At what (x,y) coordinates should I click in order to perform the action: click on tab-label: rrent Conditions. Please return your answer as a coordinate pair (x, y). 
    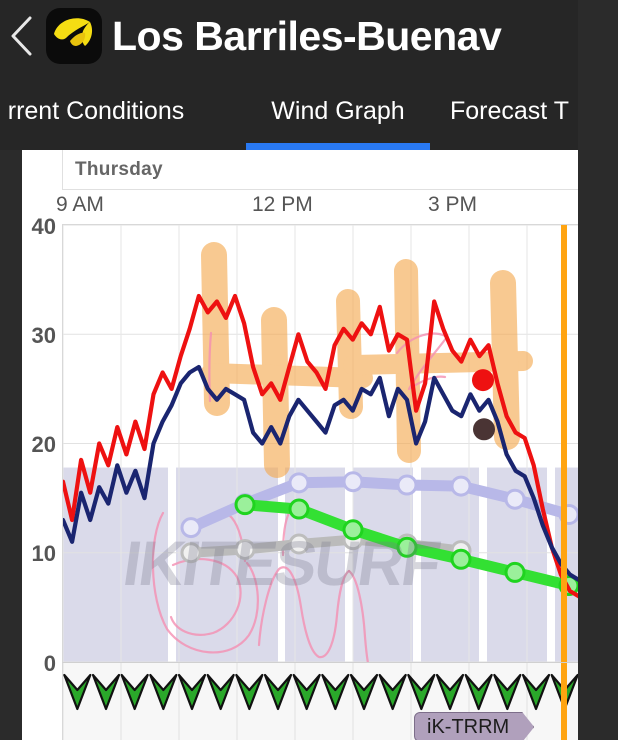
    Looking at the image, I should click on (96, 110).